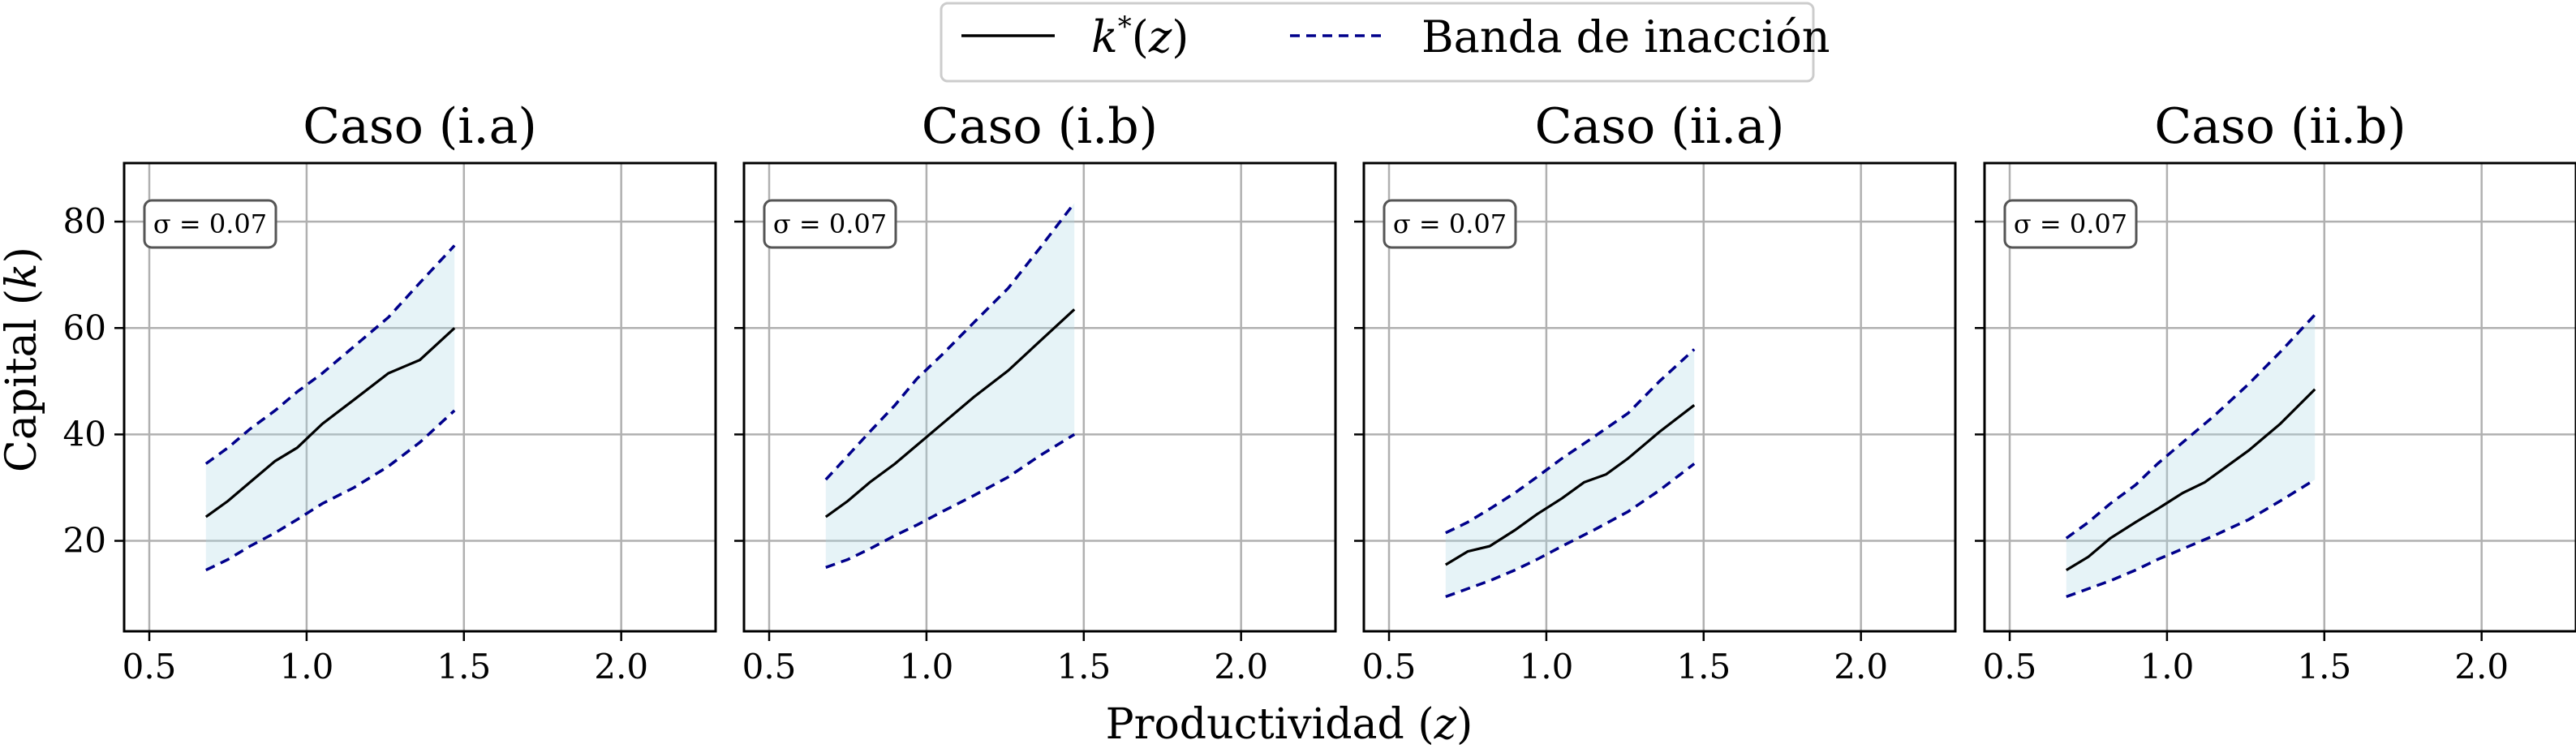  What do you see at coordinates (1125, 27) in the screenshot?
I see `legend-label-optimal-star: *` at bounding box center [1125, 27].